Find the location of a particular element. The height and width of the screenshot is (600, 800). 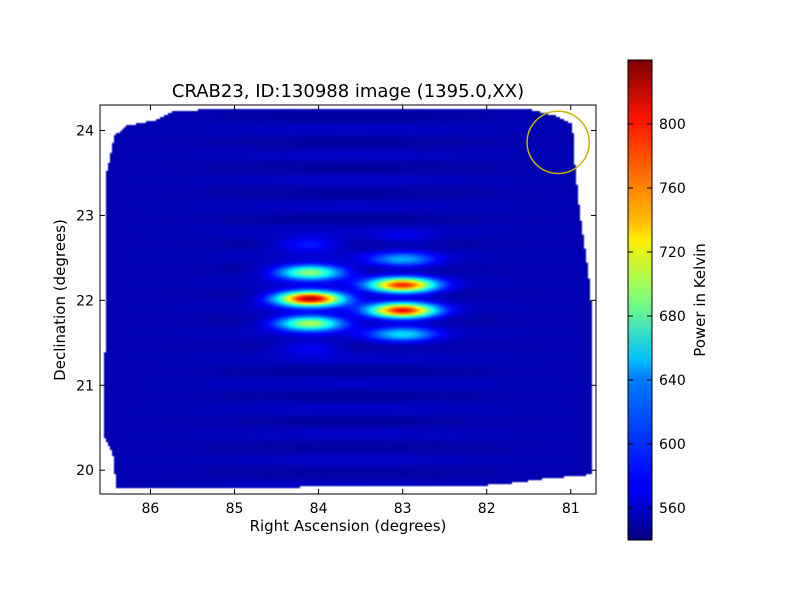

colorbar-frame is located at coordinates (640, 300).